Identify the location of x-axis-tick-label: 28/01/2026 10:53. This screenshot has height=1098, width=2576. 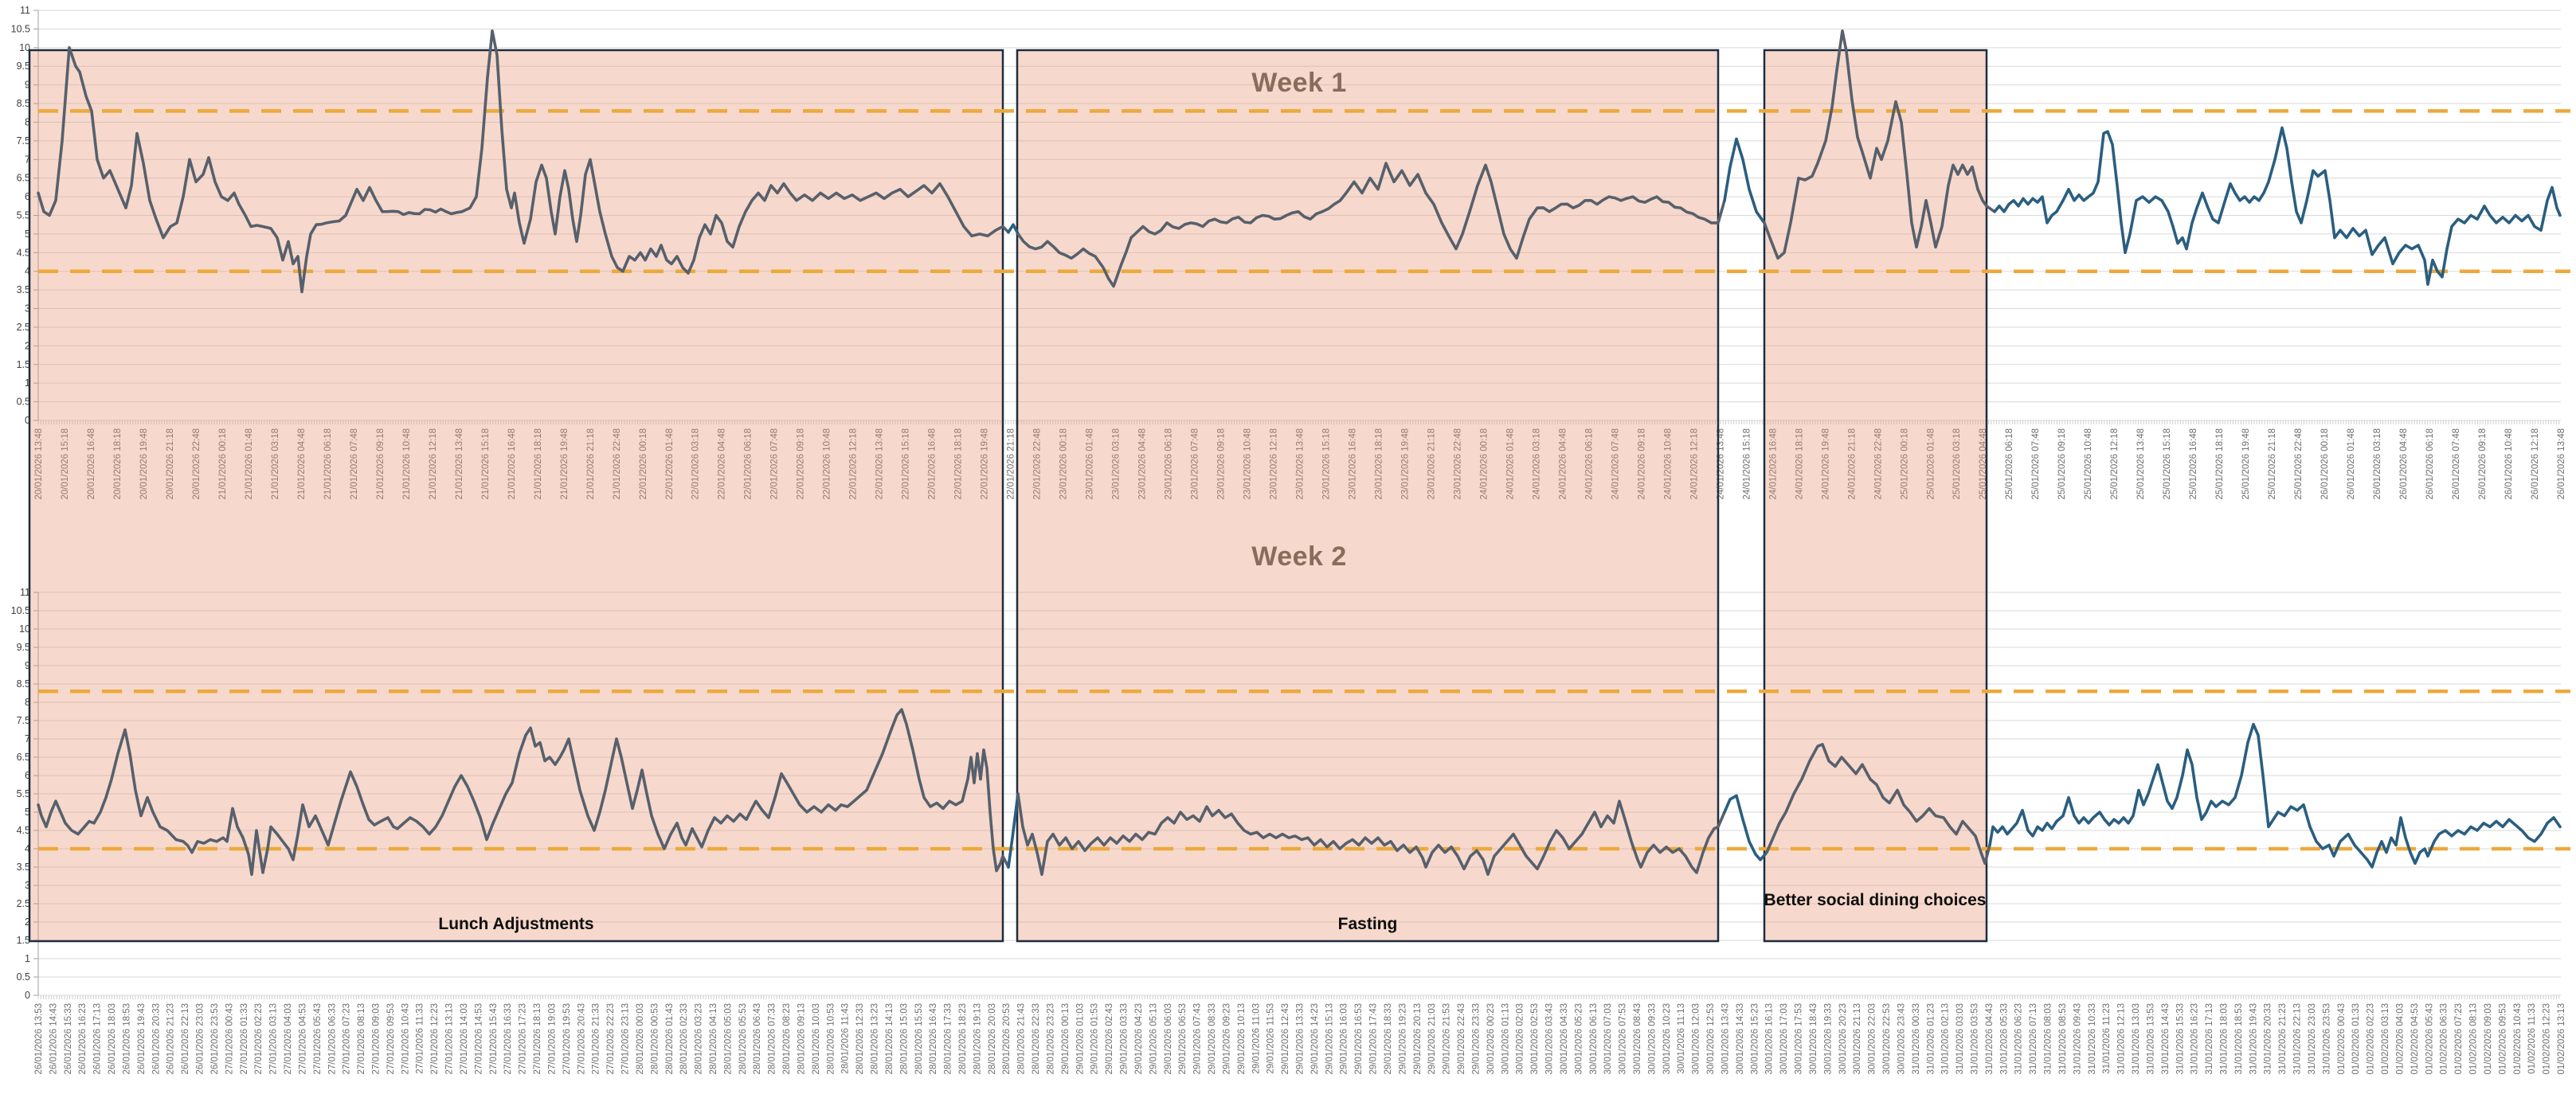
(831, 1039).